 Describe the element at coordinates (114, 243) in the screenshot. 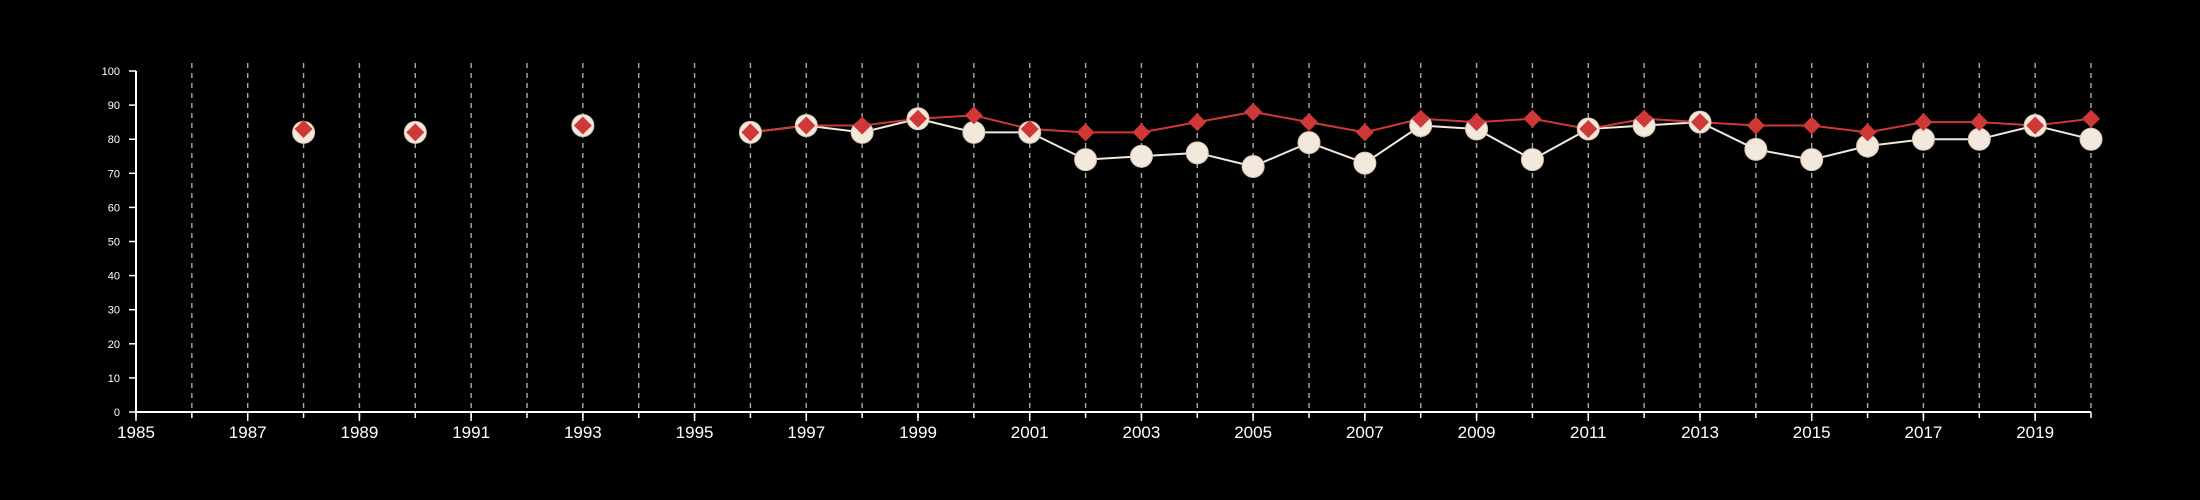

I see `y-tick-label-50: 50` at that location.